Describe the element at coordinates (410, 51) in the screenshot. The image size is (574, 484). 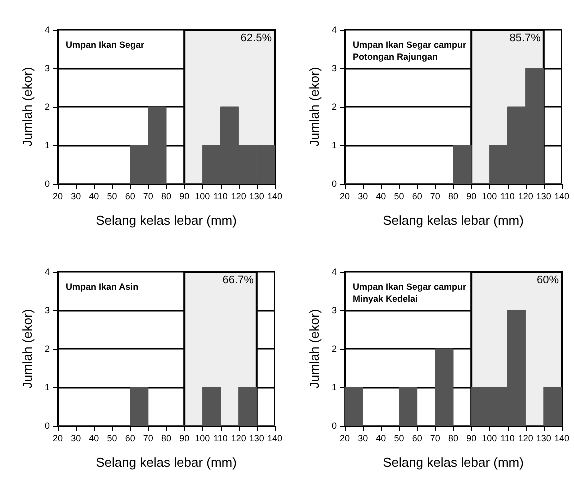
I see `text: Umpan Ikan Segar campur Potongan Rajungan` at that location.